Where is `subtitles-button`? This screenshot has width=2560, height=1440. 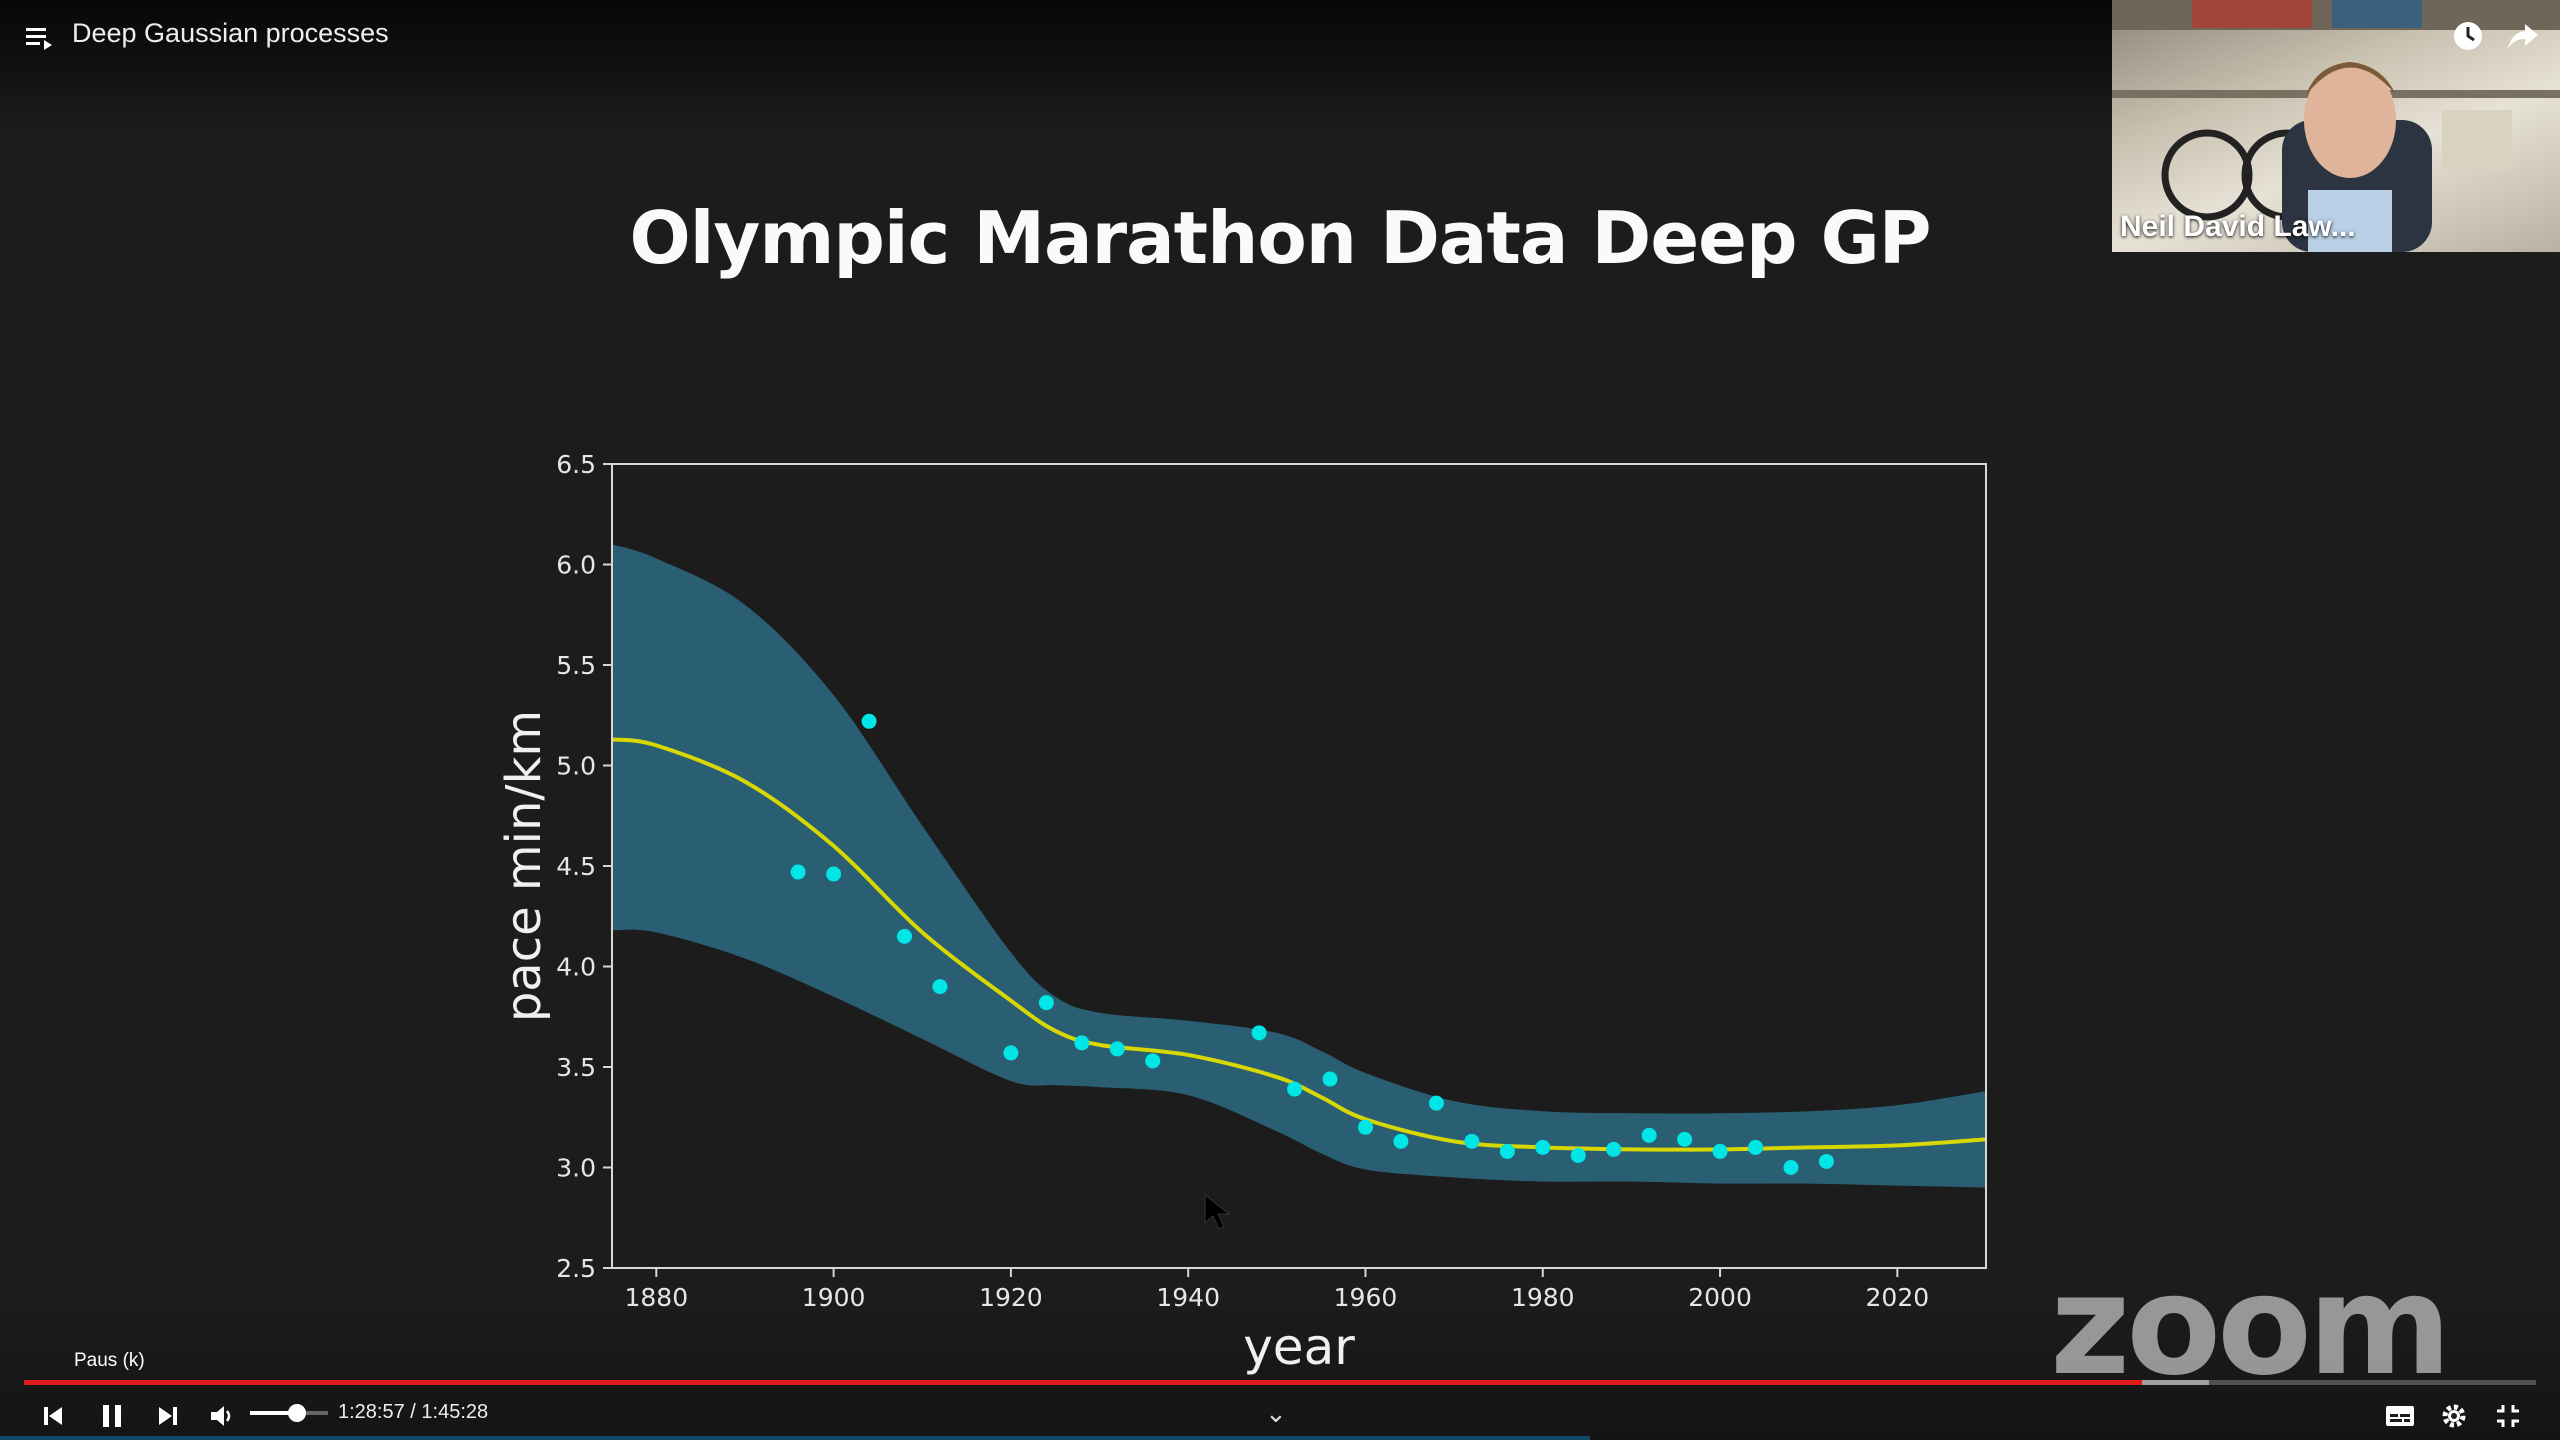 subtitles-button is located at coordinates (2400, 1416).